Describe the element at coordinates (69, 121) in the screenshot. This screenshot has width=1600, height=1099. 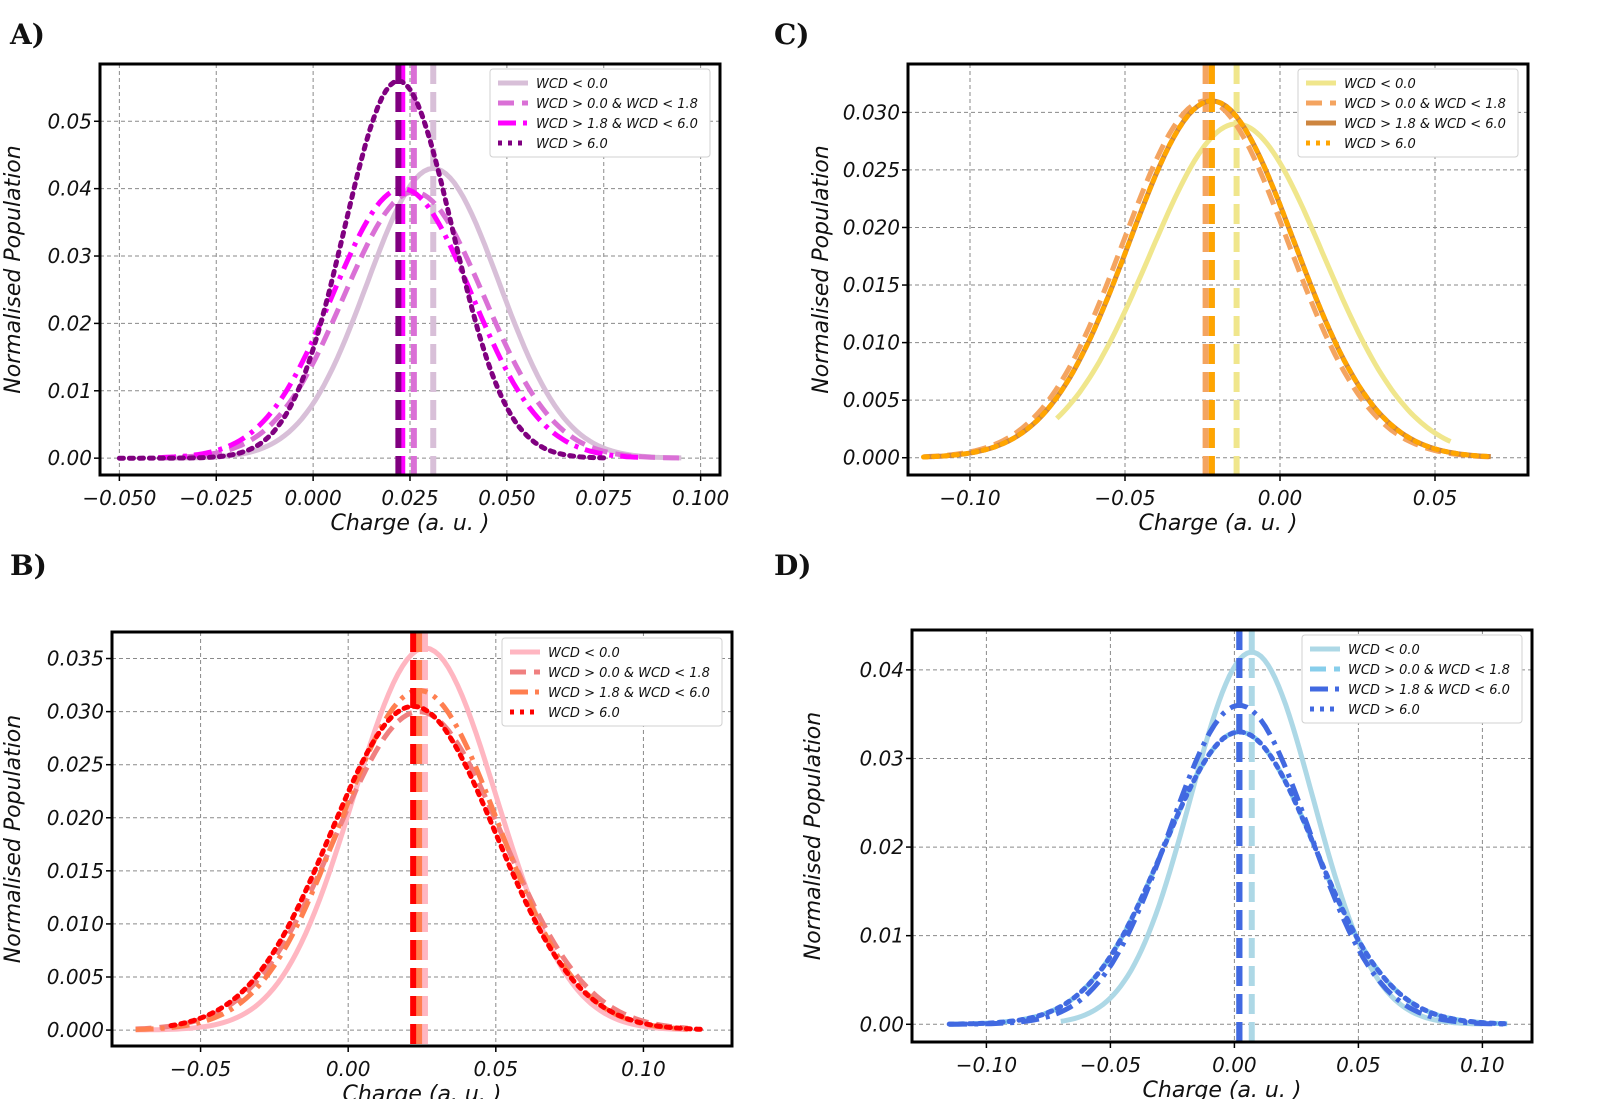
I see `y-tick-label: 0.05` at that location.